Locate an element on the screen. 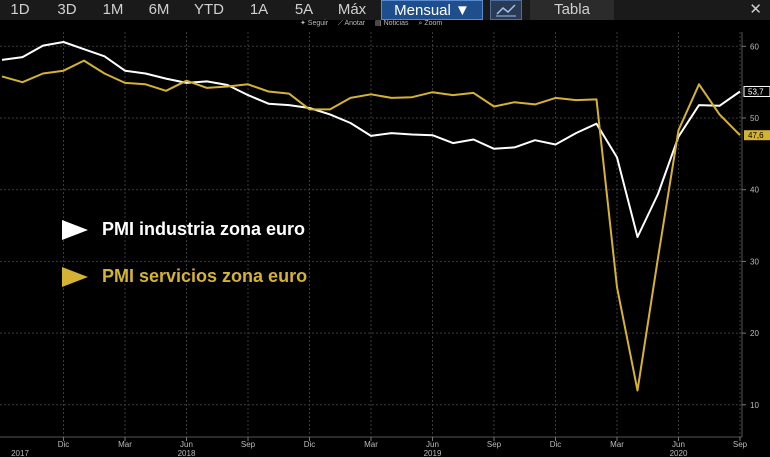 Image resolution: width=770 pixels, height=457 pixels. white-arrow-icon is located at coordinates (75, 230).